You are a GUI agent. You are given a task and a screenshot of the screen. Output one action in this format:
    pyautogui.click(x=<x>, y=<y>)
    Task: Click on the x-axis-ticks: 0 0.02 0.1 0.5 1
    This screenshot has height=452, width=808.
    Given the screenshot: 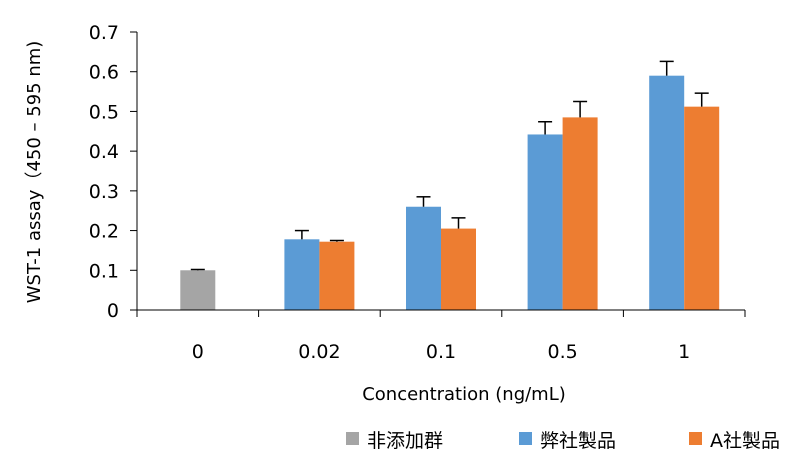 What is the action you would take?
    pyautogui.click(x=441, y=336)
    